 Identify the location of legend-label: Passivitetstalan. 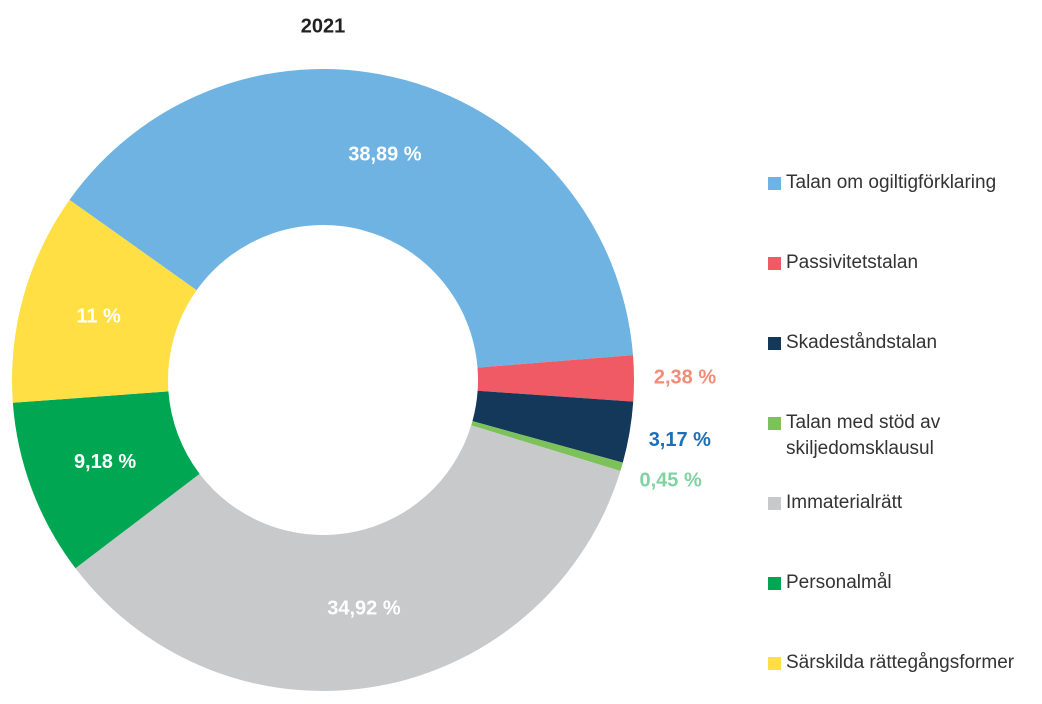
(852, 262).